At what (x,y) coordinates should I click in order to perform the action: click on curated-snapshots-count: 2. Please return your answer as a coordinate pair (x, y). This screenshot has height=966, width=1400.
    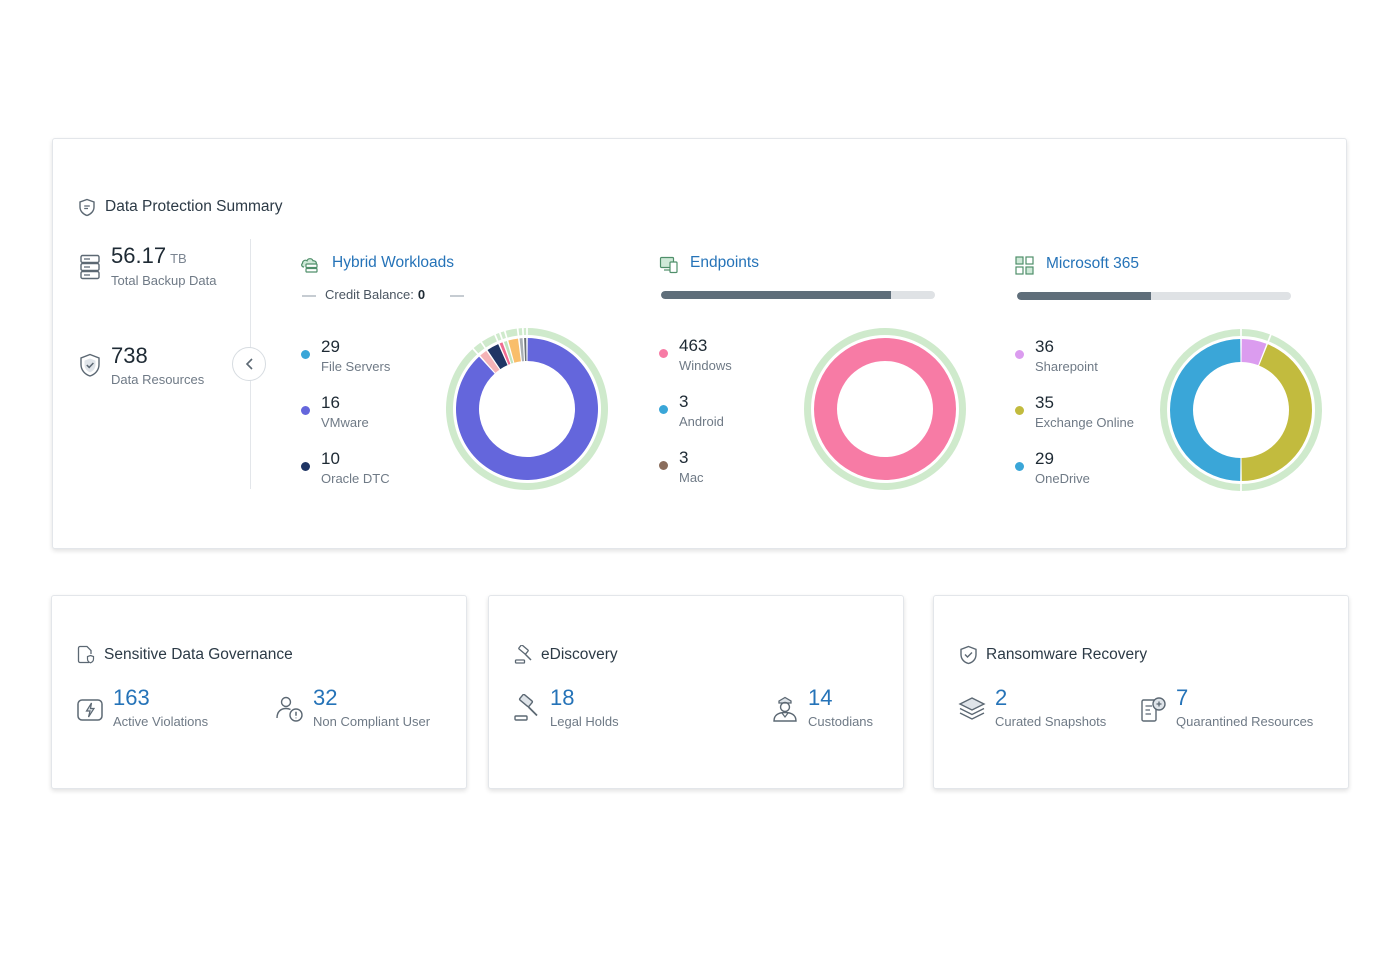
    Looking at the image, I should click on (1001, 697).